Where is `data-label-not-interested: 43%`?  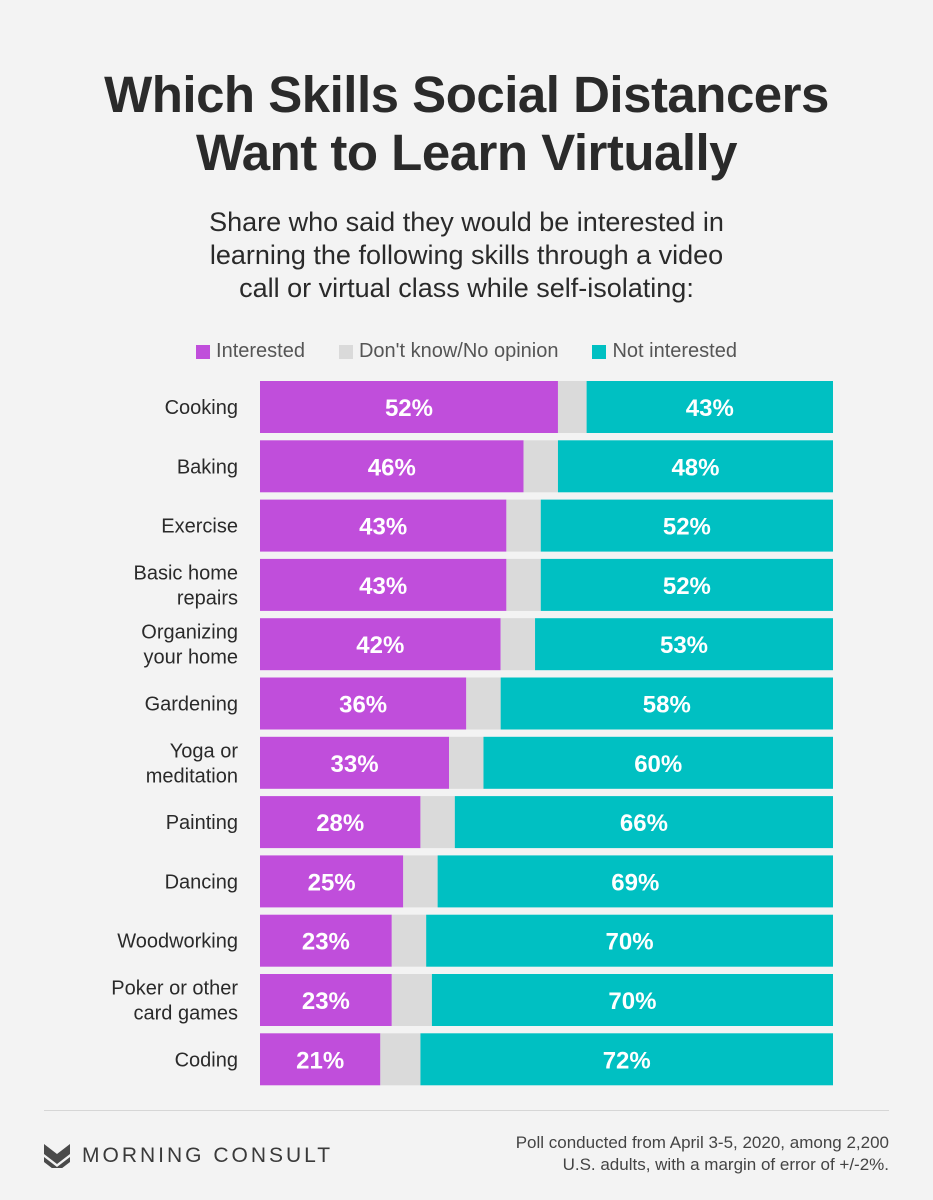
data-label-not-interested: 43% is located at coordinates (710, 408).